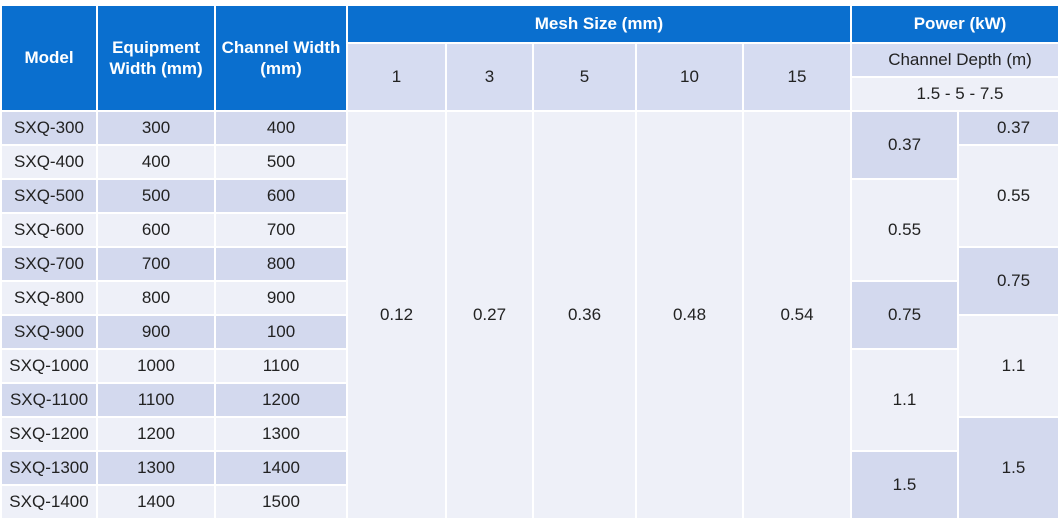 The width and height of the screenshot is (1058, 518). I want to click on power-col1-cell: 0.55, so click(904, 230).